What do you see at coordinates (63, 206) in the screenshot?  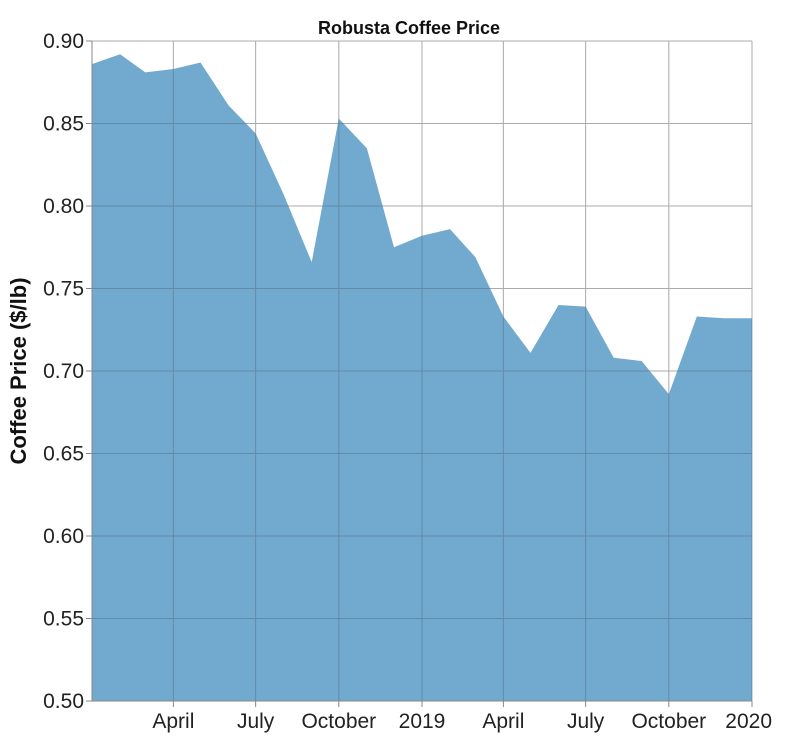 I see `y-tick-label: 0.80` at bounding box center [63, 206].